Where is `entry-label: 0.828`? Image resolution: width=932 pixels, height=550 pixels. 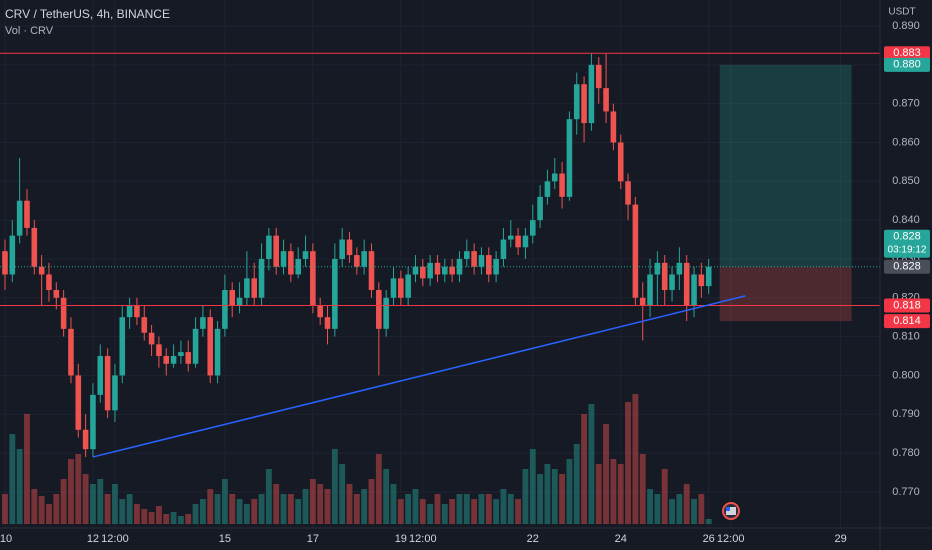 entry-label: 0.828 is located at coordinates (907, 267).